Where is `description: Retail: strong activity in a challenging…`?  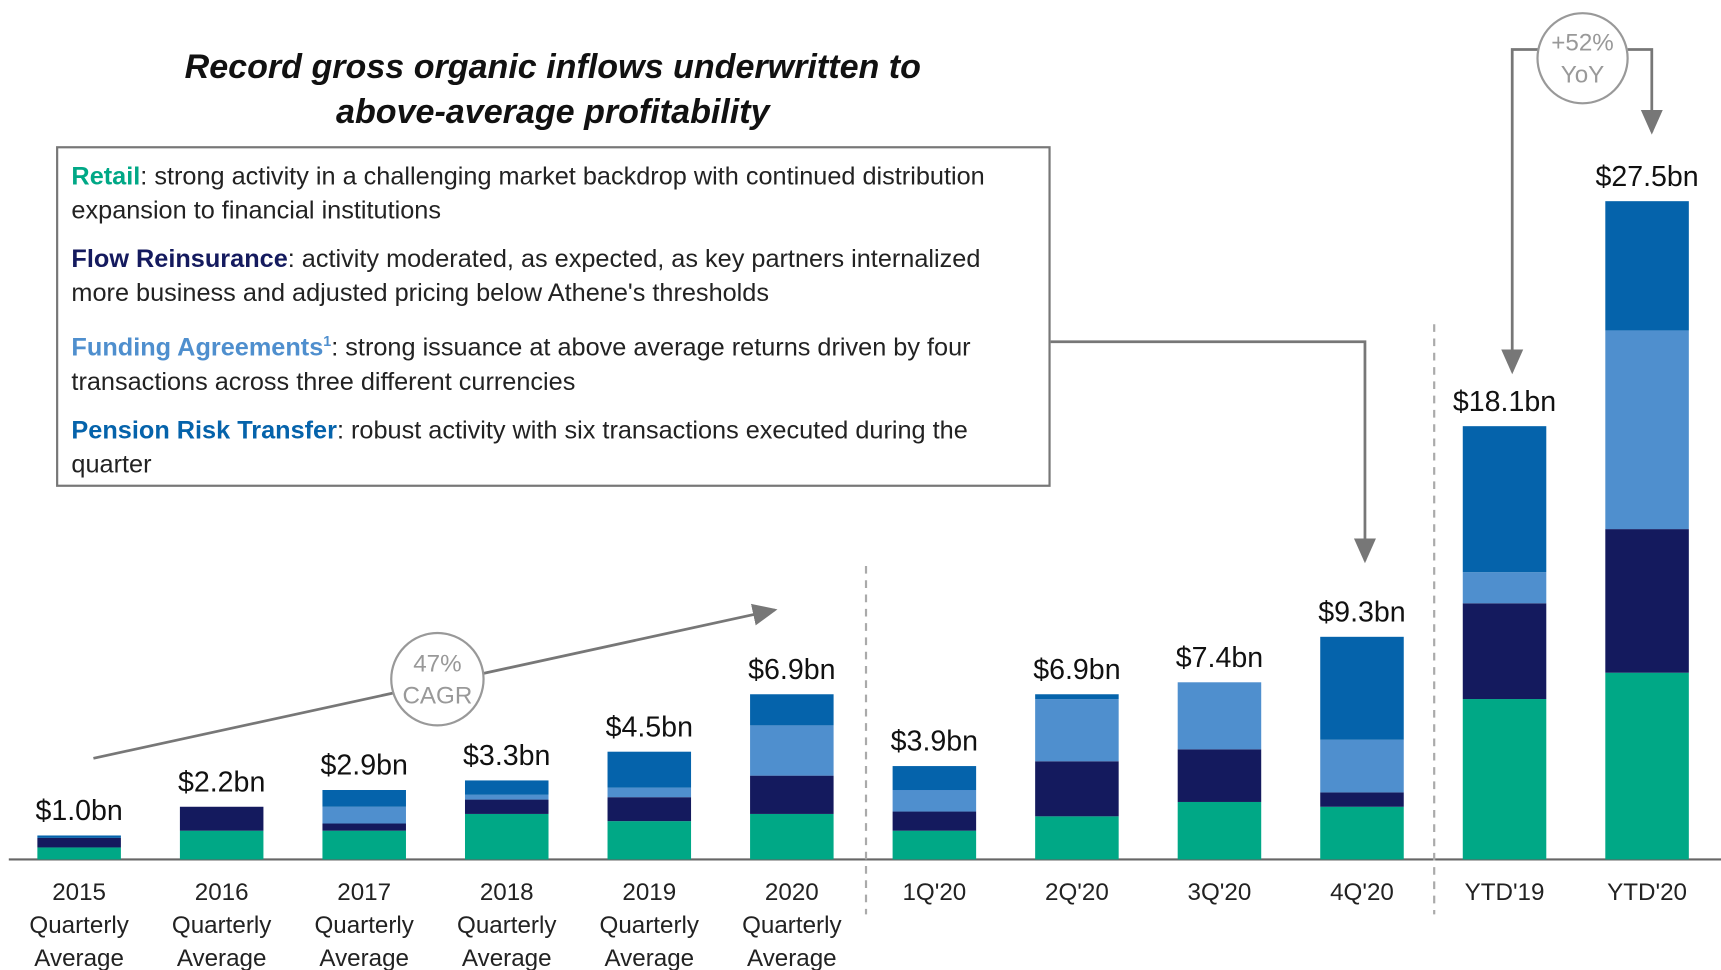
description: Retail: strong activity in a challenging… is located at coordinates (553, 193).